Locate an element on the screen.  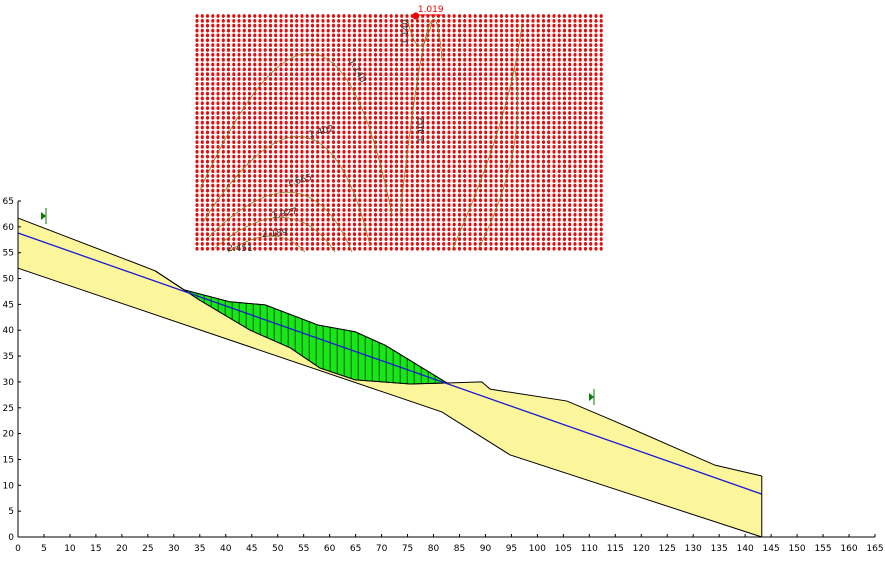
x-tick-label: 20 is located at coordinates (122, 549).